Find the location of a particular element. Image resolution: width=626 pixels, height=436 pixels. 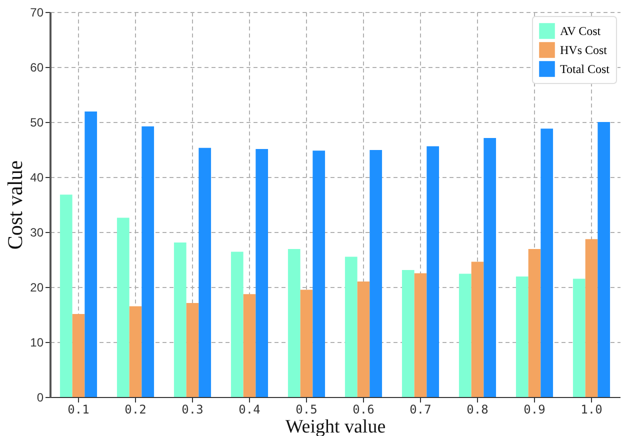

legend-label: Total Cost is located at coordinates (585, 69).